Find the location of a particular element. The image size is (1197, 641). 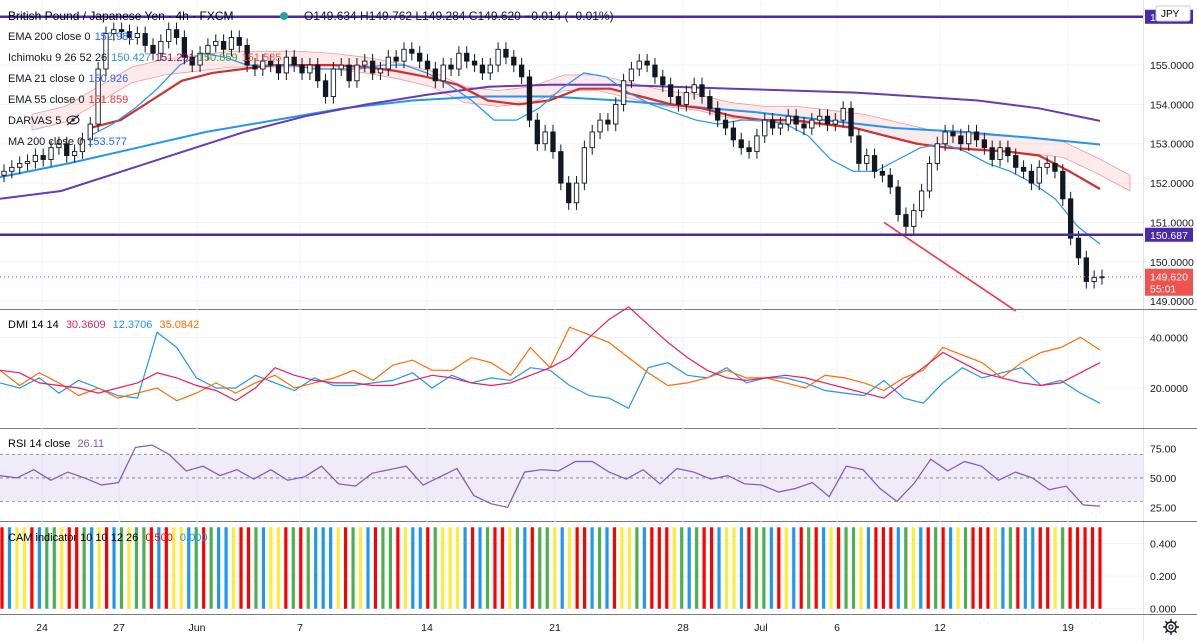

rsi-line is located at coordinates (550, 476).